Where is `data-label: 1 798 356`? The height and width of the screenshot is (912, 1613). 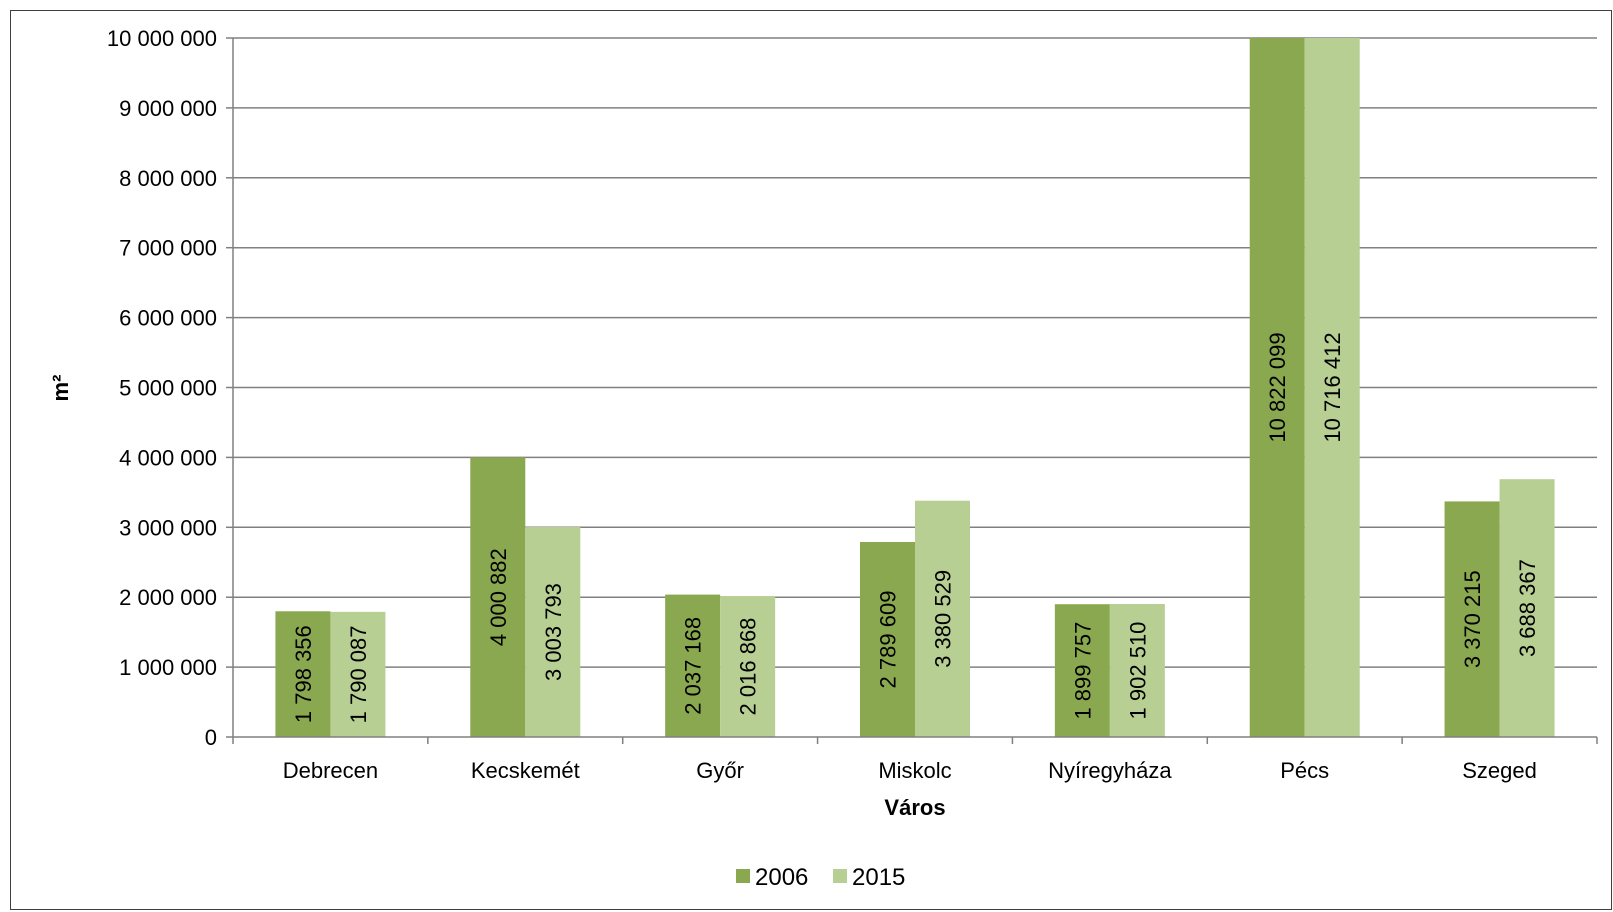 data-label: 1 798 356 is located at coordinates (303, 674).